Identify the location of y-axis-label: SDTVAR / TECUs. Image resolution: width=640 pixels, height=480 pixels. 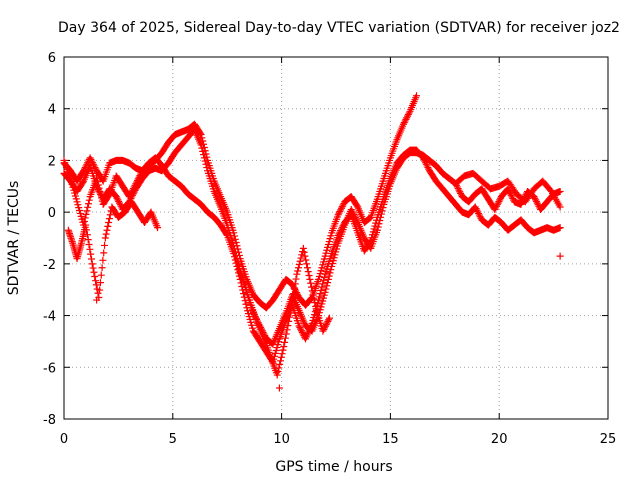
(14, 238).